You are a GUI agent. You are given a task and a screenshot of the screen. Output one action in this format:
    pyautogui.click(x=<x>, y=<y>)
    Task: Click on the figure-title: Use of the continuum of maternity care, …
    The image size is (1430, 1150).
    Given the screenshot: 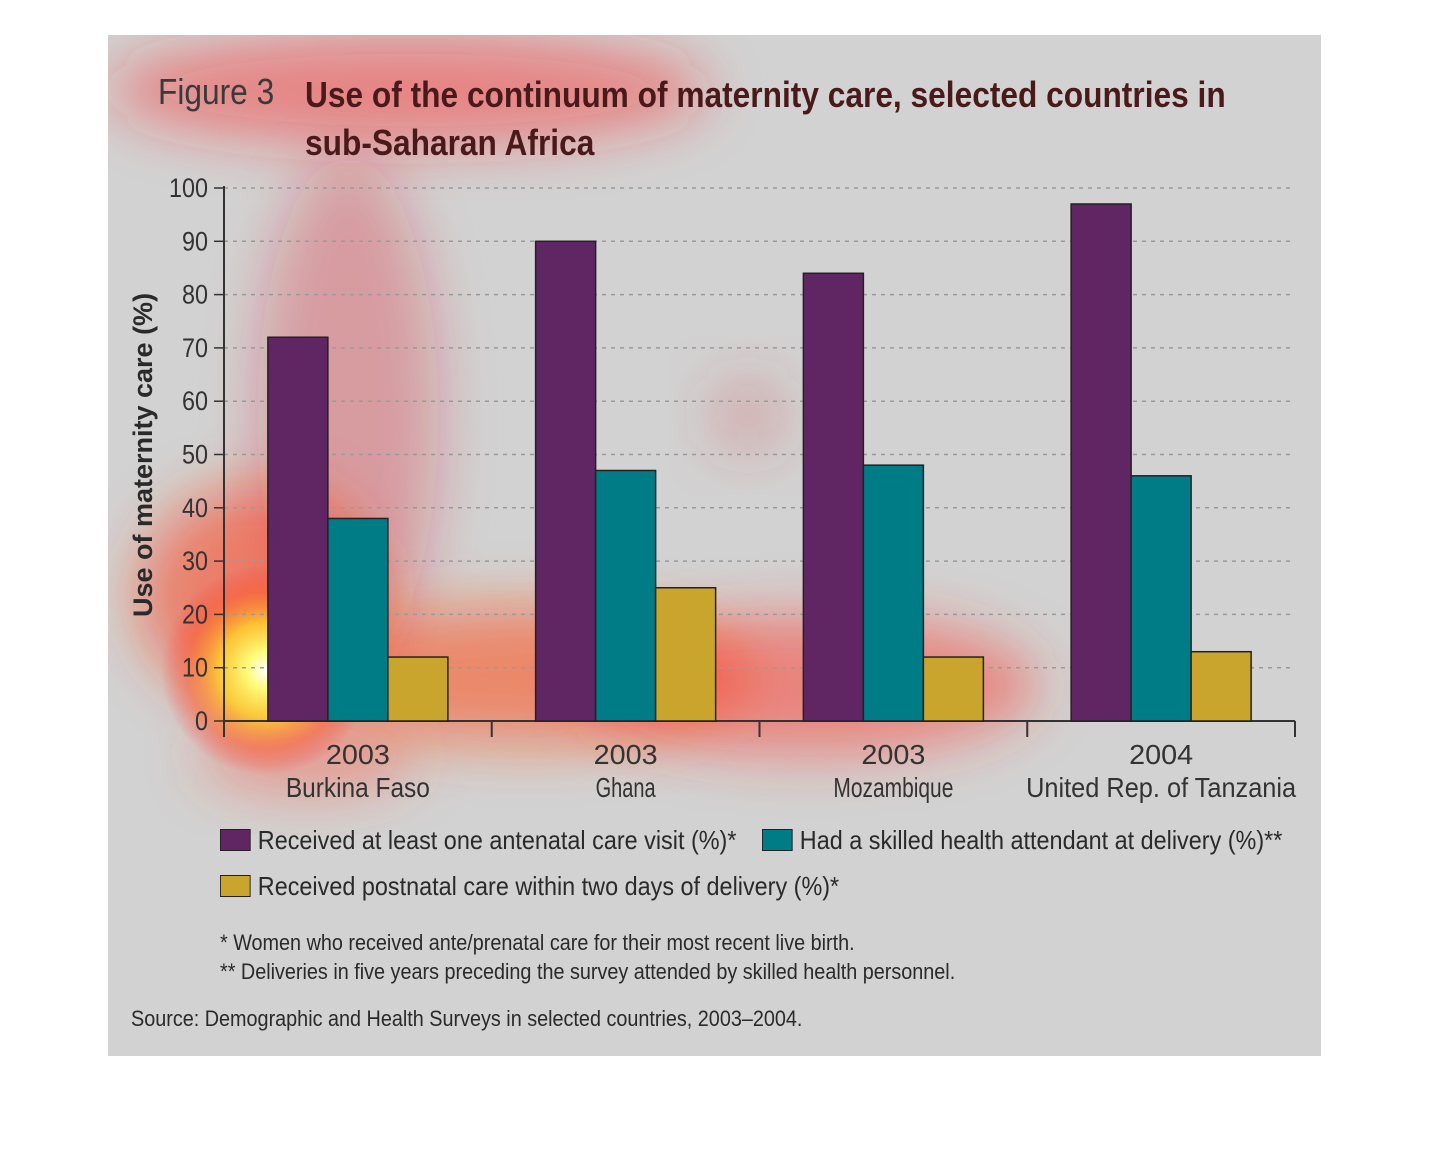 What is the action you would take?
    pyautogui.click(x=765, y=118)
    